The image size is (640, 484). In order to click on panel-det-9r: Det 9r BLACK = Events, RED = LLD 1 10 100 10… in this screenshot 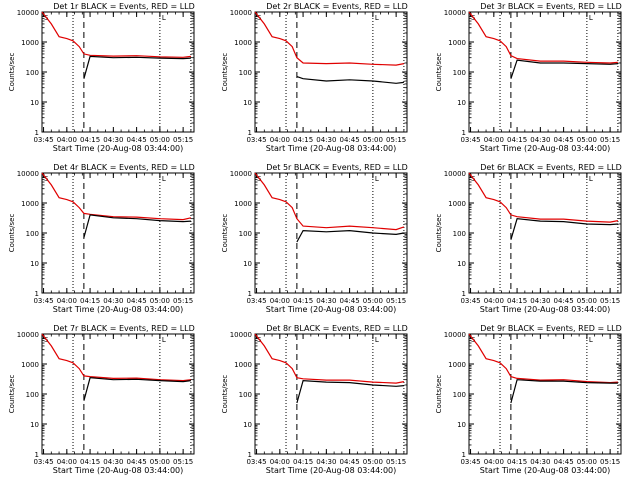, I will do `click(528, 399)`.